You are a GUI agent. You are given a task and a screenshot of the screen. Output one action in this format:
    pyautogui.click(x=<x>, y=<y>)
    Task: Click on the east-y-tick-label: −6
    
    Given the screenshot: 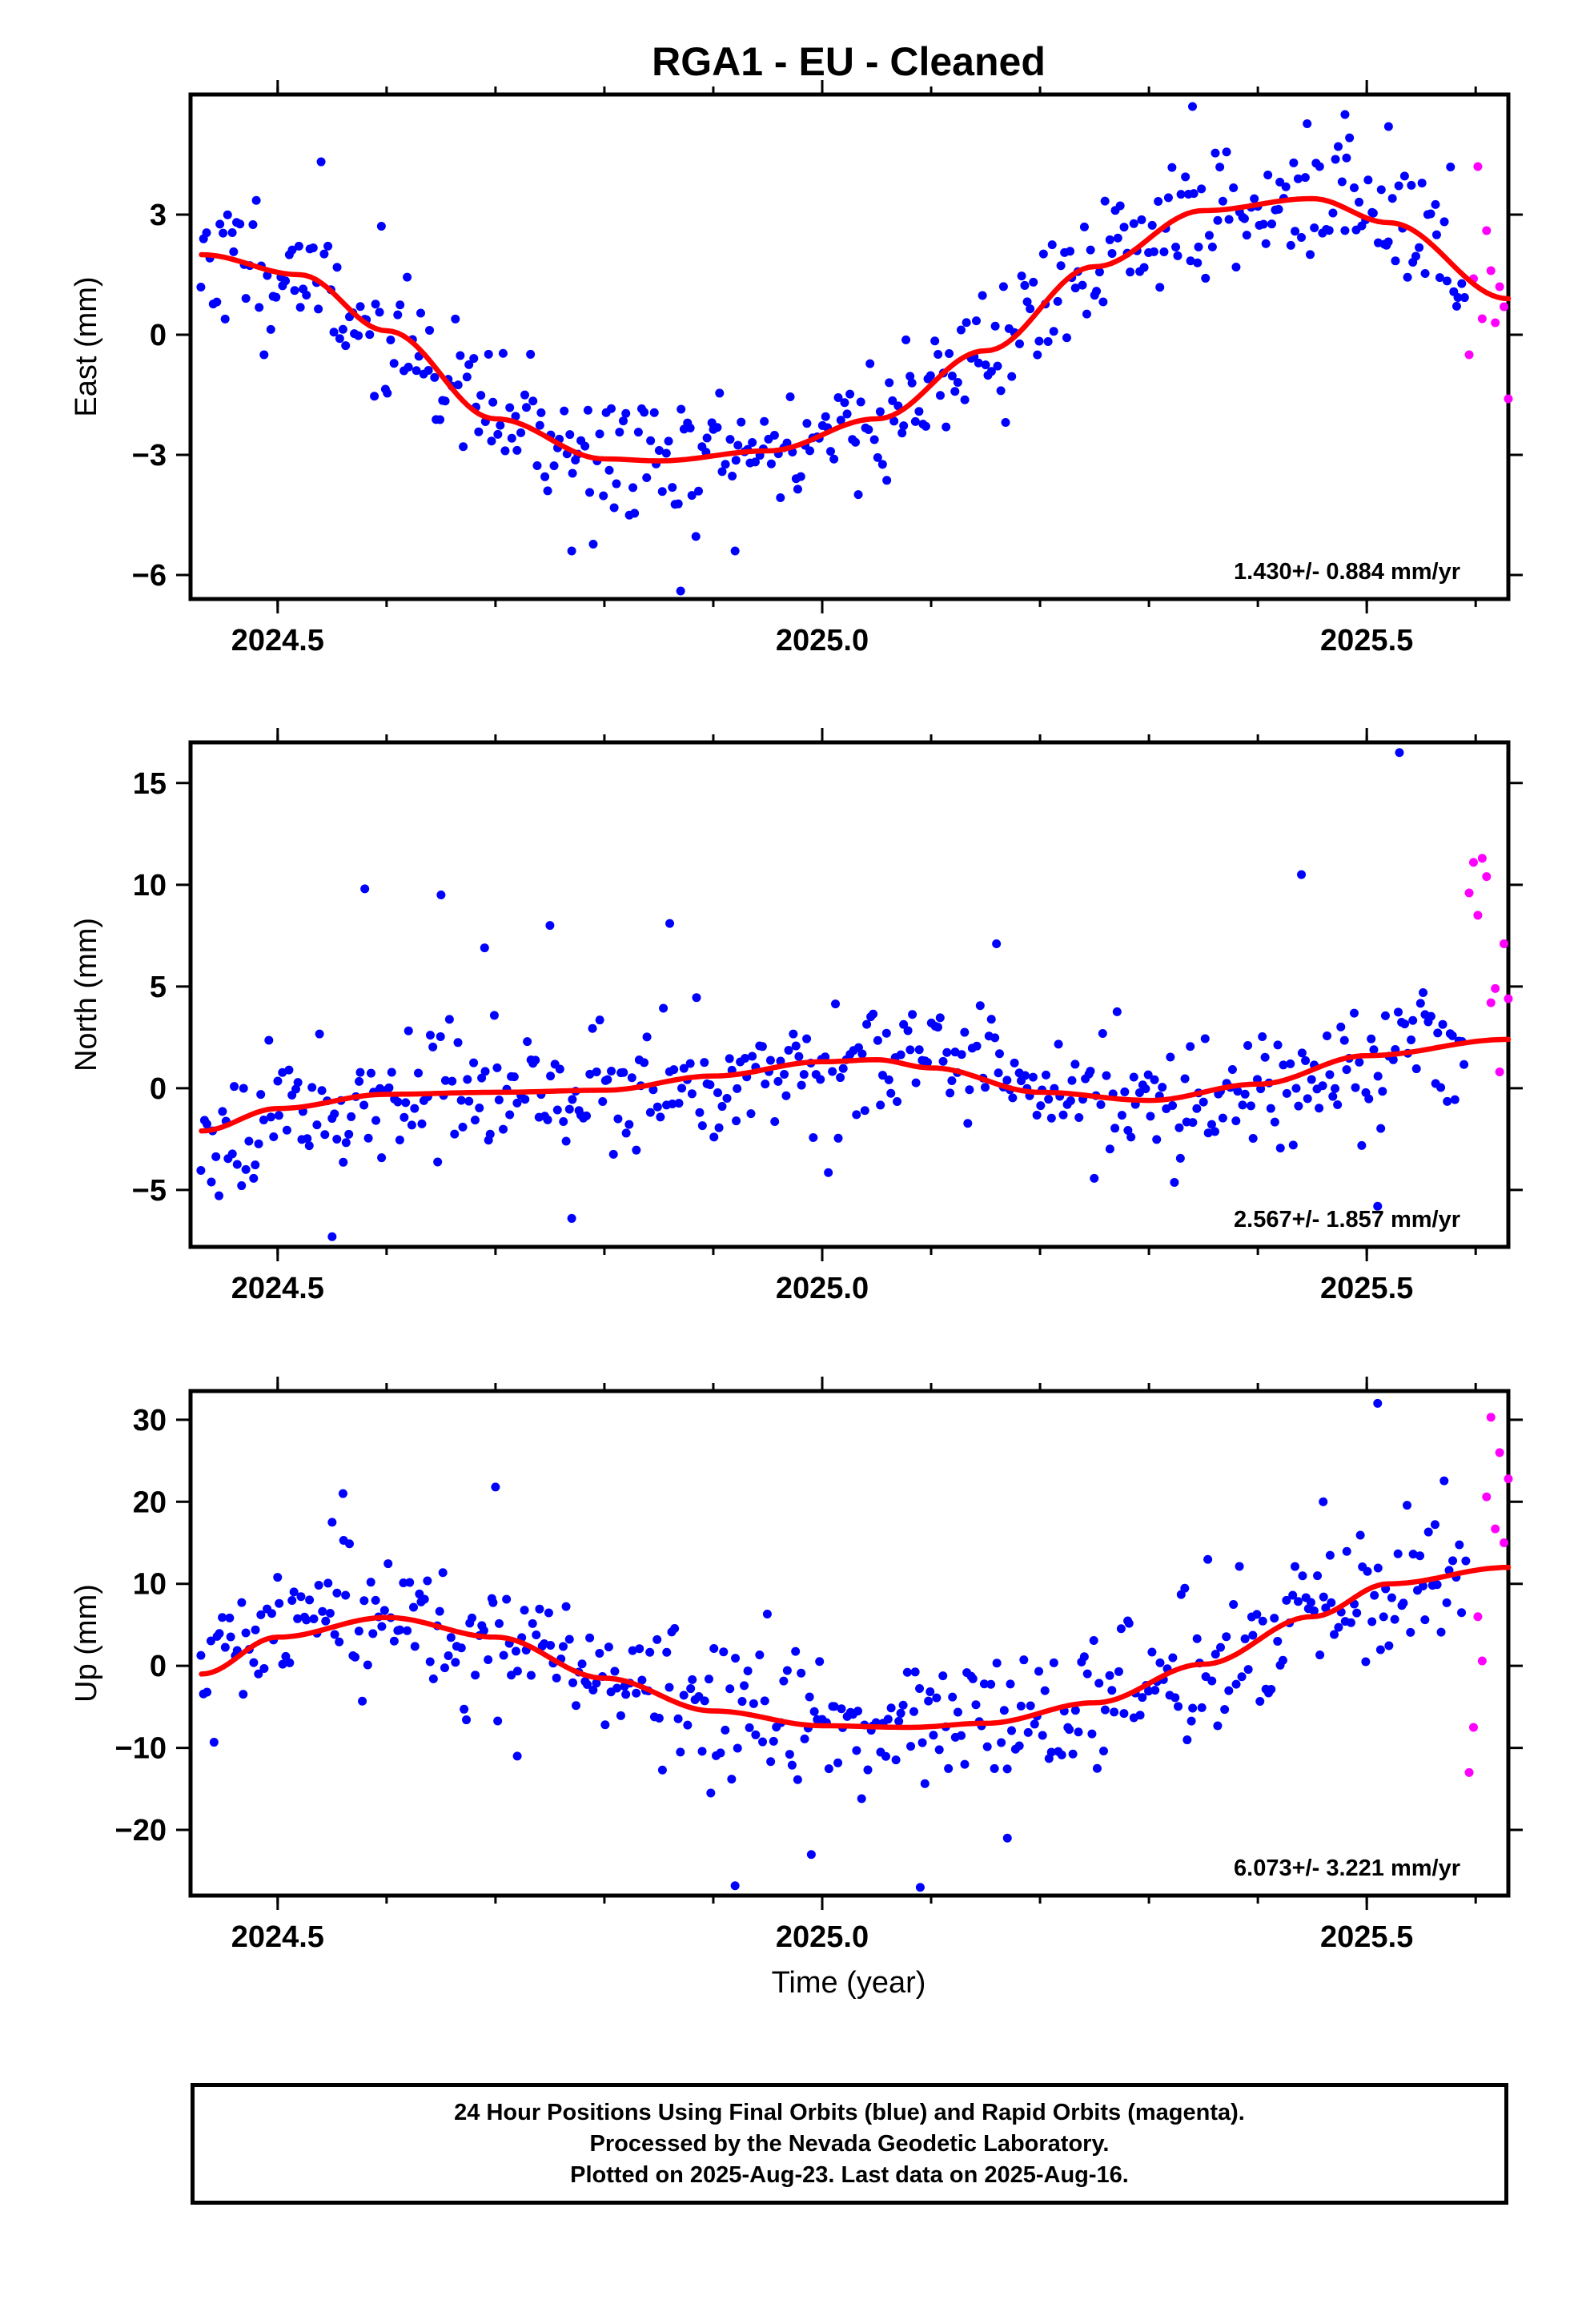 What is the action you would take?
    pyautogui.click(x=149, y=576)
    